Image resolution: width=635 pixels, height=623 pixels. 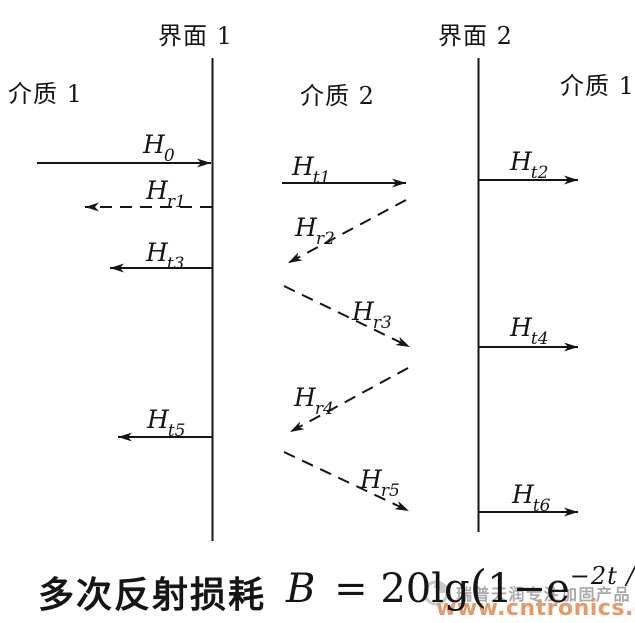 I want to click on watermark-logo-icon, so click(x=436, y=593).